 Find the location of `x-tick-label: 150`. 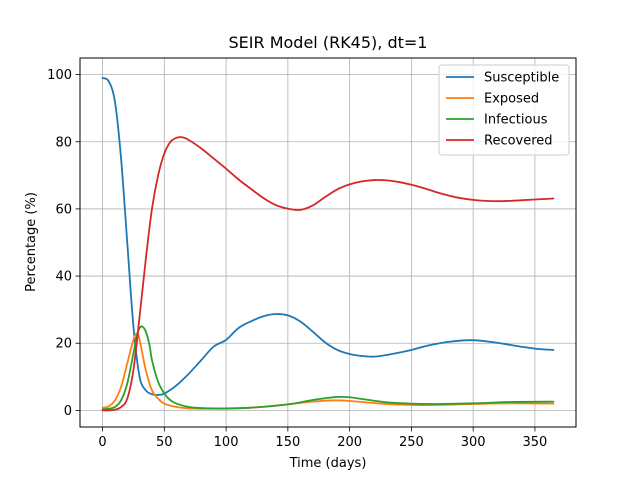

x-tick-label: 150 is located at coordinates (287, 442).